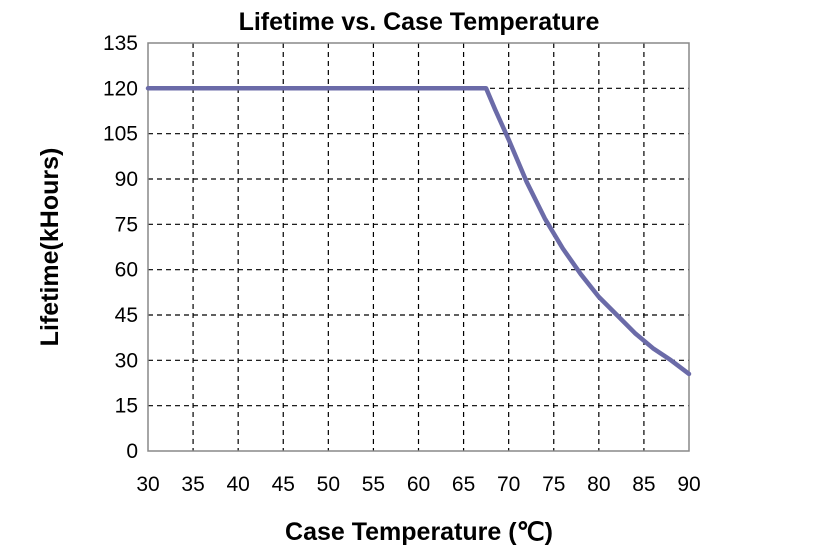 The width and height of the screenshot is (814, 550). I want to click on x-tick-label: 45, so click(283, 484).